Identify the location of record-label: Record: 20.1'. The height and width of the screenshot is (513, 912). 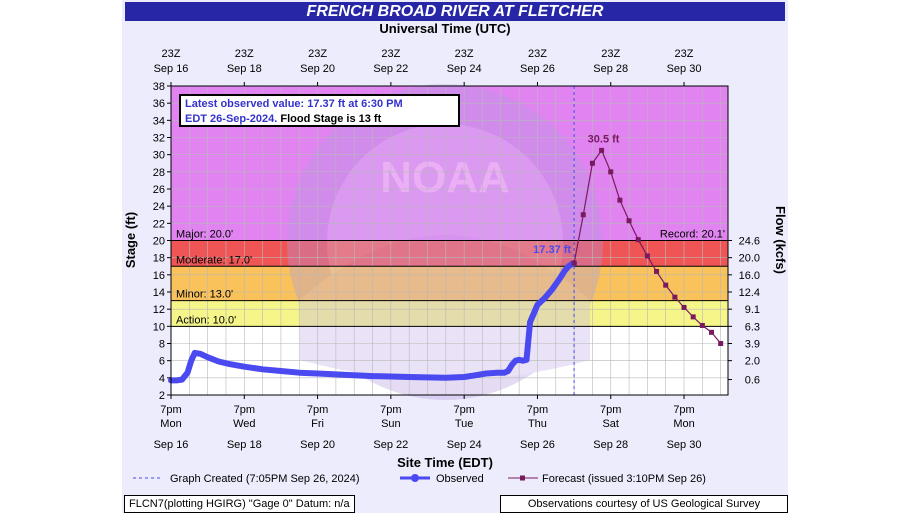
(692, 235).